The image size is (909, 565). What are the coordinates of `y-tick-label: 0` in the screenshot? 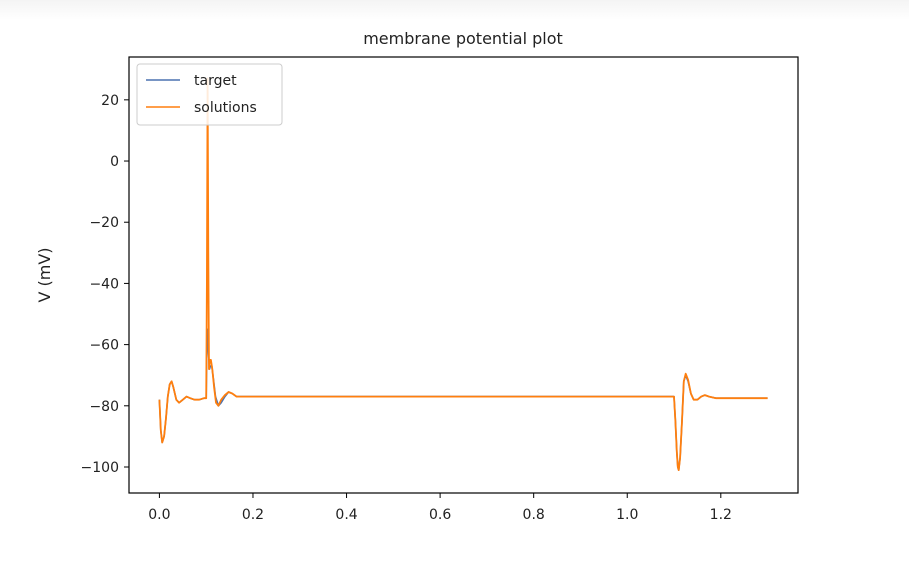 It's located at (114, 162).